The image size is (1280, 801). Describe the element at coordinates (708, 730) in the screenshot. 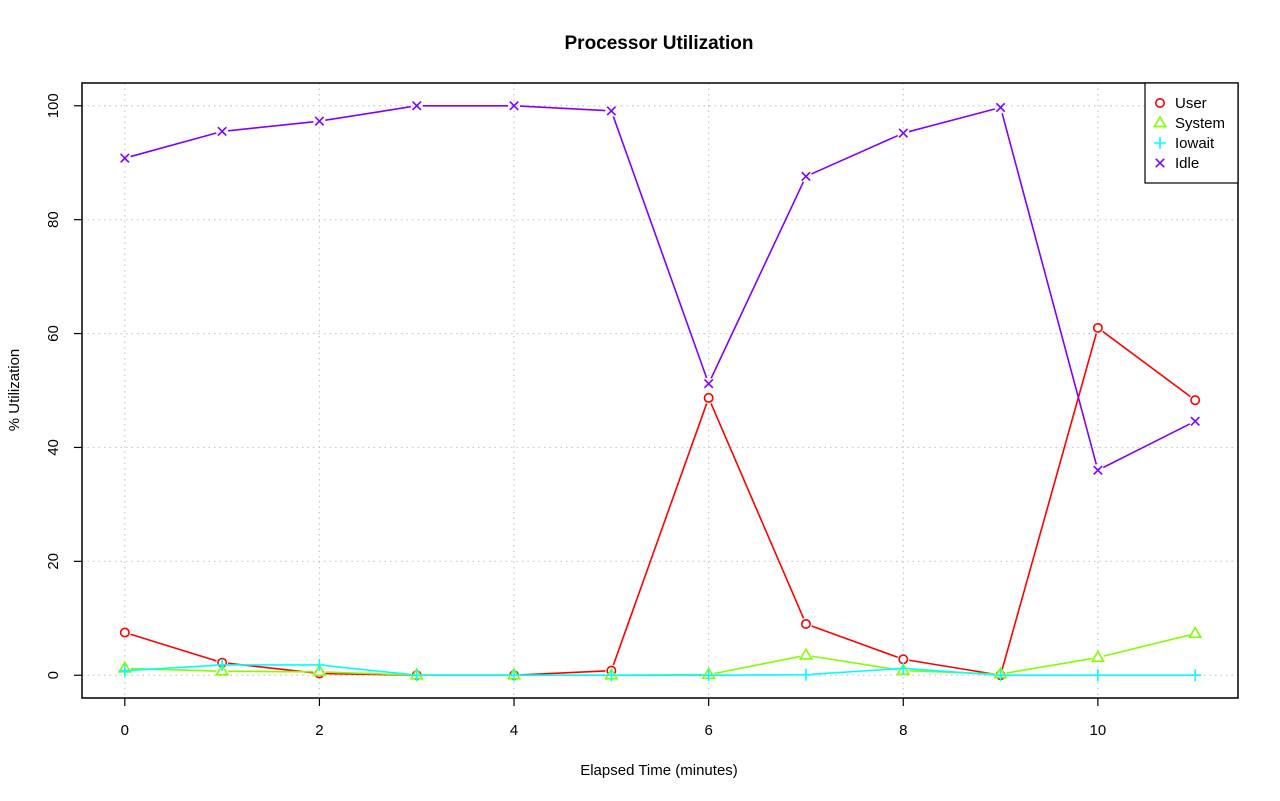

I see `x-tick-label: 6` at that location.